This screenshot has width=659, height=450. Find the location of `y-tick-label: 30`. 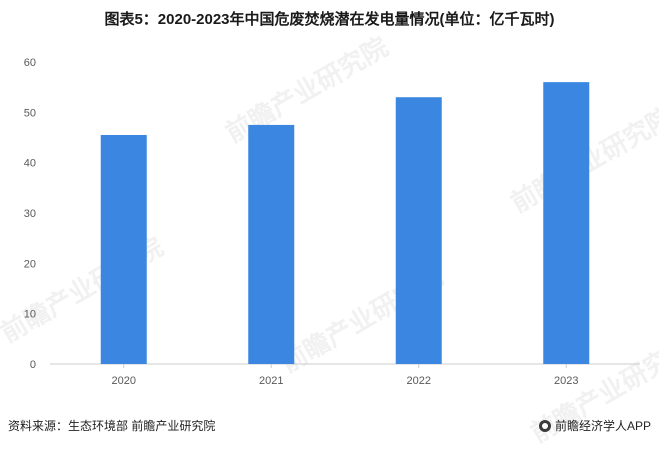

y-tick-label: 30 is located at coordinates (30, 214).